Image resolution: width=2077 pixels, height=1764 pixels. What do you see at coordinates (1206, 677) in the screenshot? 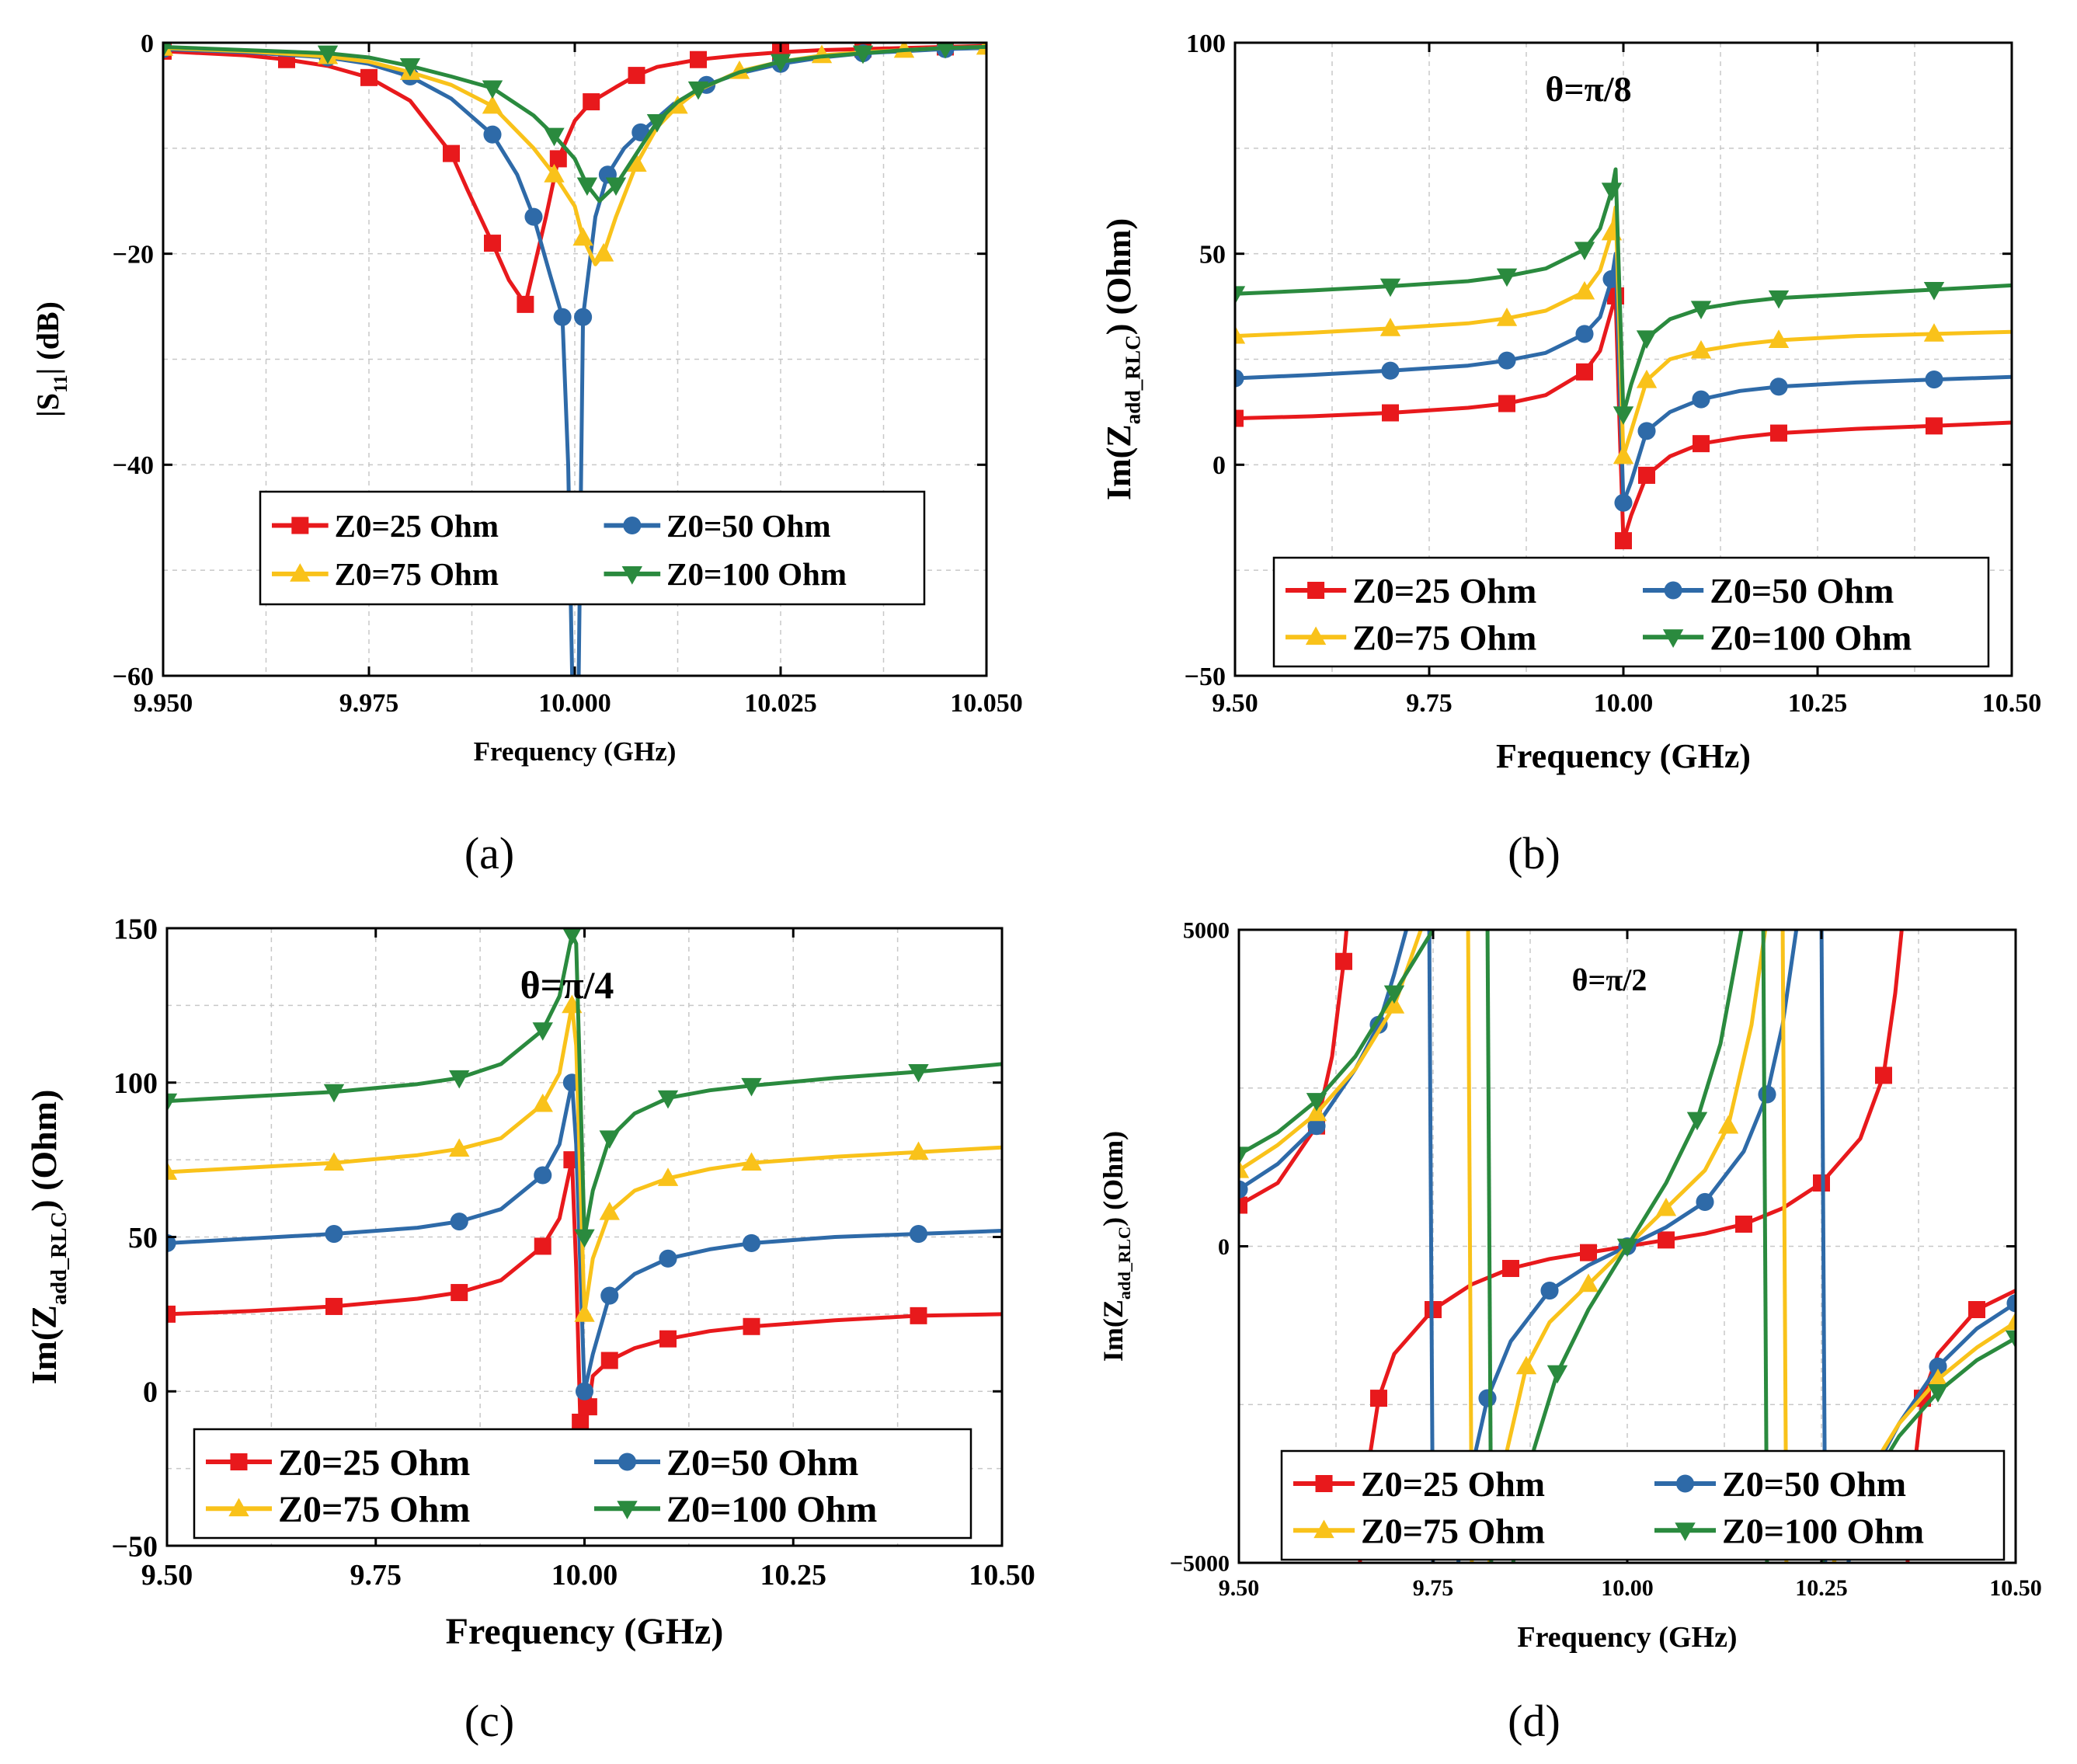
I see `y-tick-label: −50` at bounding box center [1206, 677].